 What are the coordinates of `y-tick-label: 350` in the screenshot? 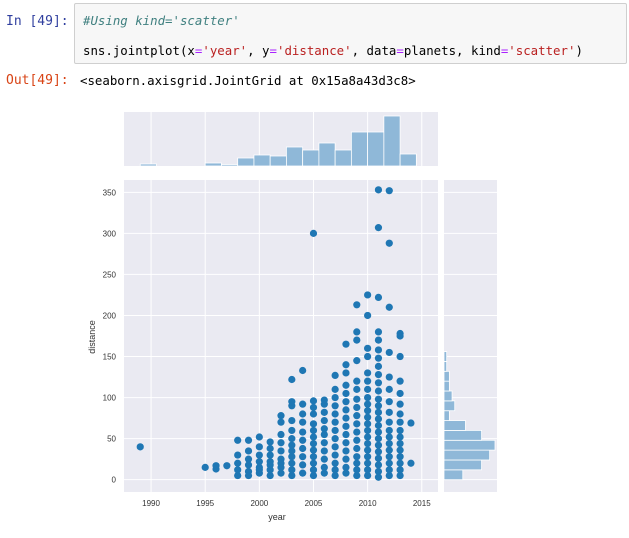 It's located at (110, 192).